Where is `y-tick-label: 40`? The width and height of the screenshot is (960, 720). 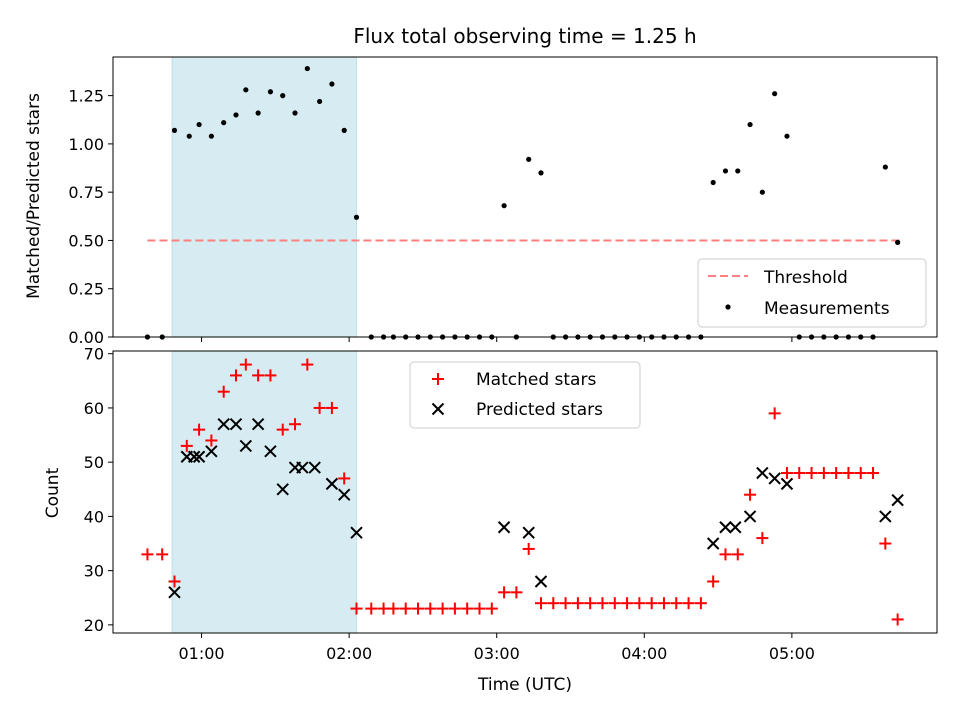
y-tick-label: 40 is located at coordinates (94, 516).